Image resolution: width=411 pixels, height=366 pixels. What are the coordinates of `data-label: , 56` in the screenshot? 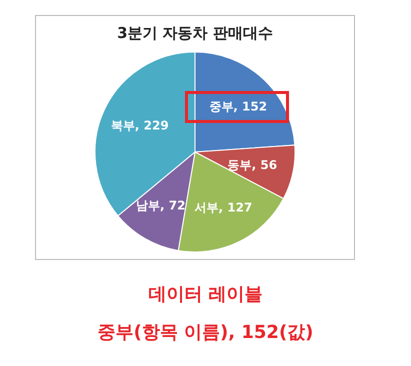 It's located at (265, 165).